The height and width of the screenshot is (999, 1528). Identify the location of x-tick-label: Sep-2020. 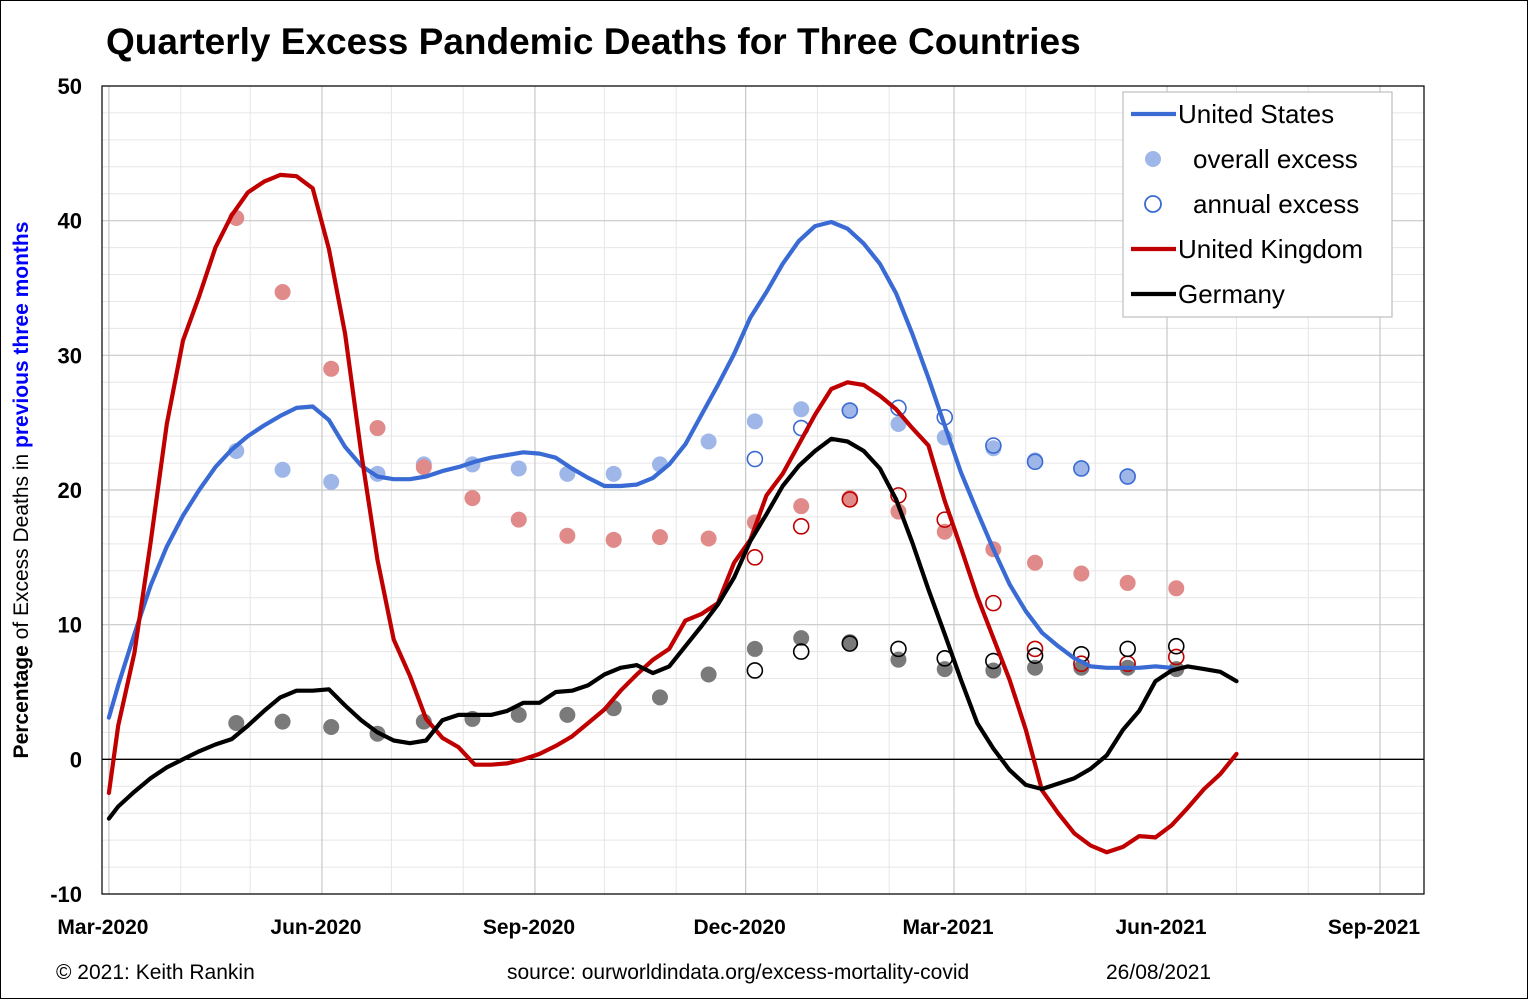
(529, 927).